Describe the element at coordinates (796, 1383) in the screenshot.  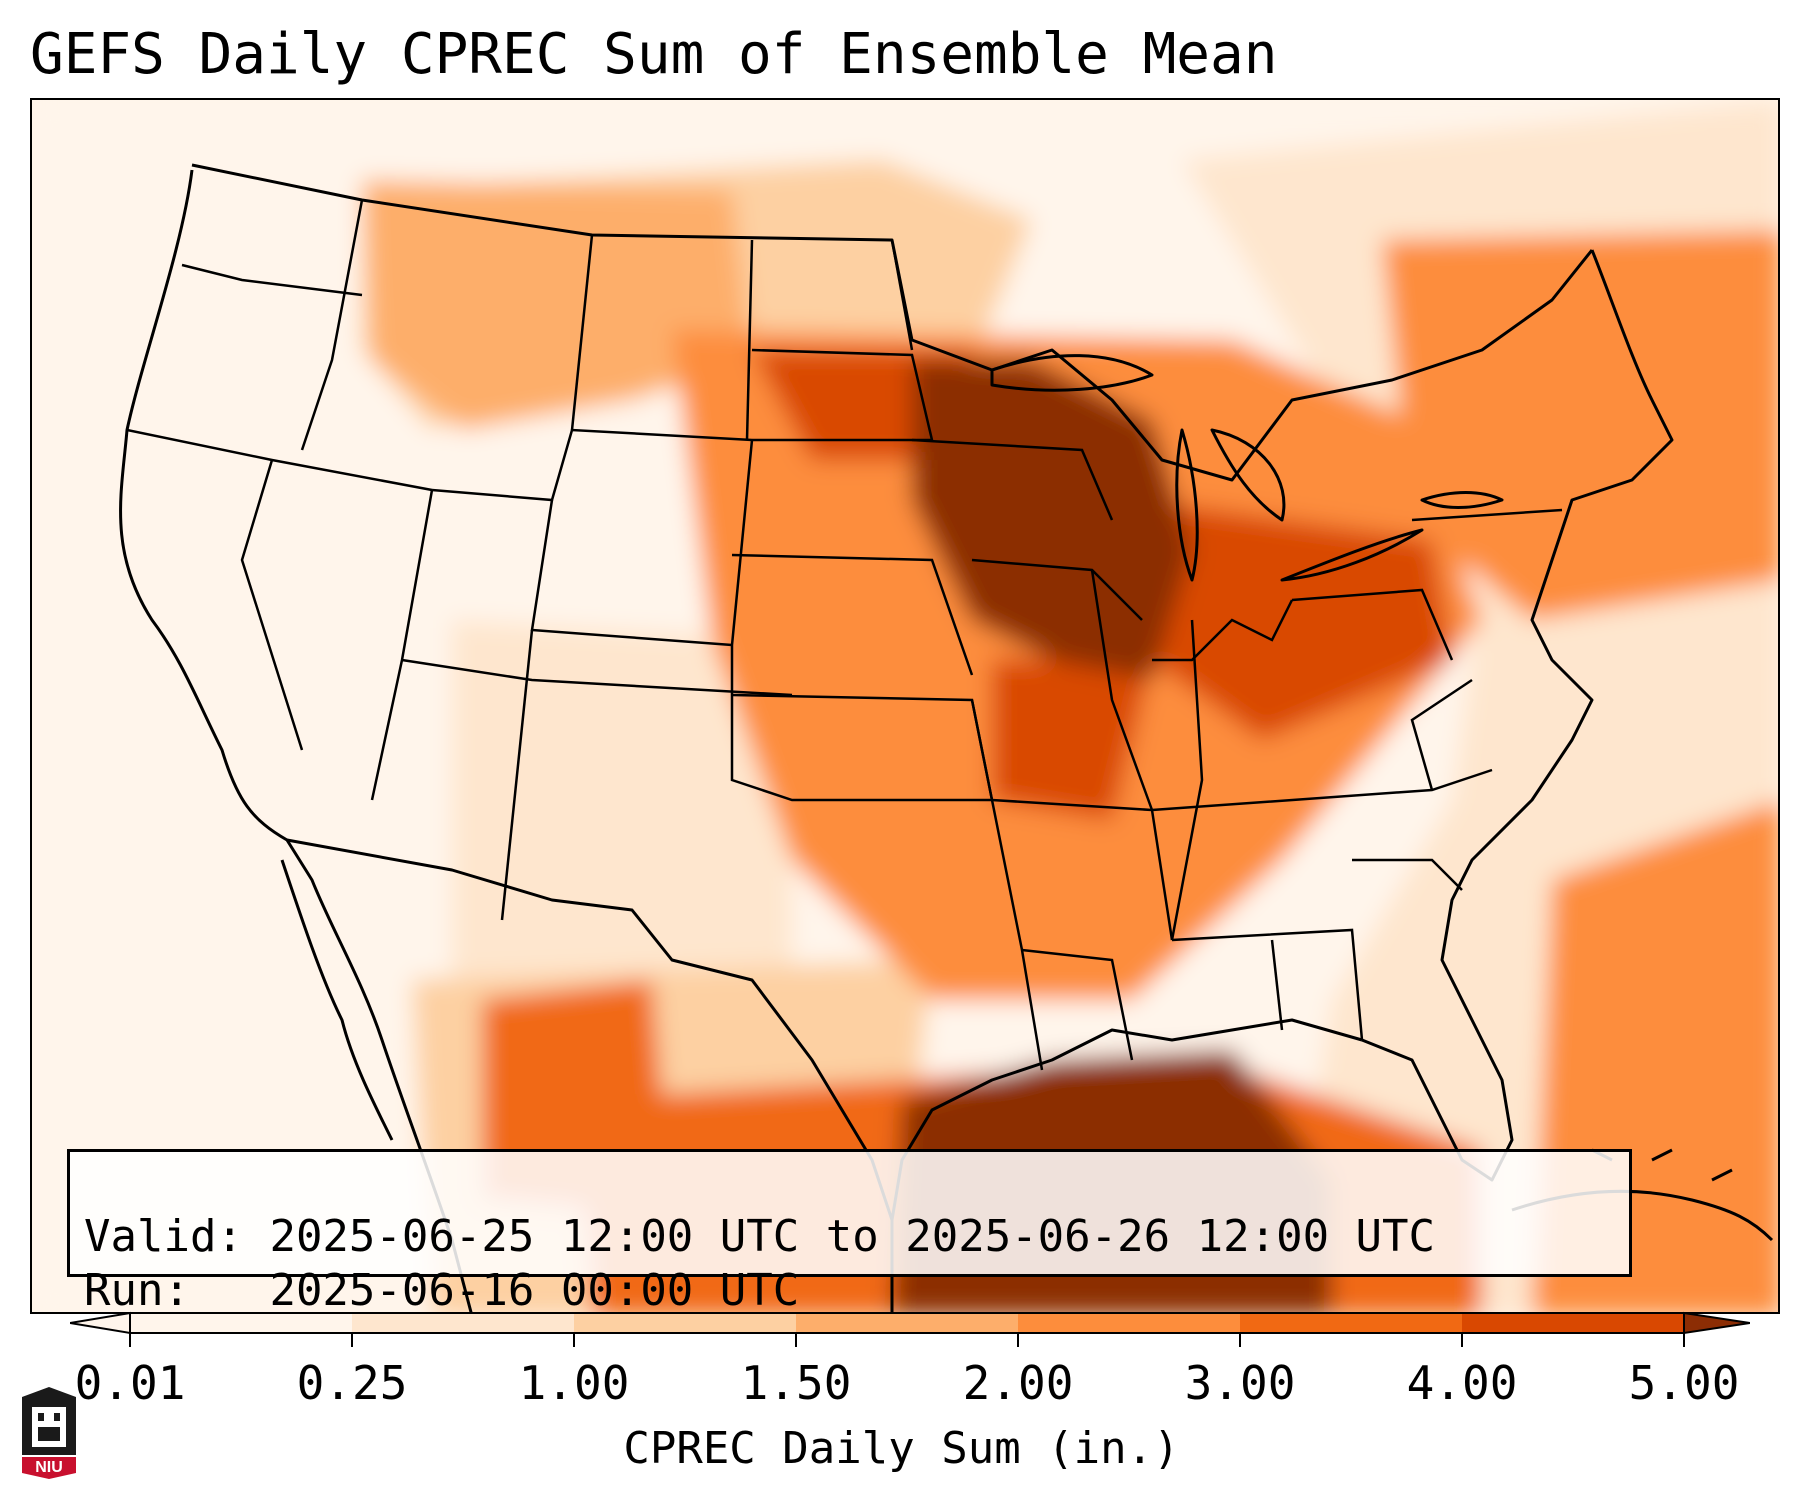
I see `colorbar-tick-label: 1.50` at that location.